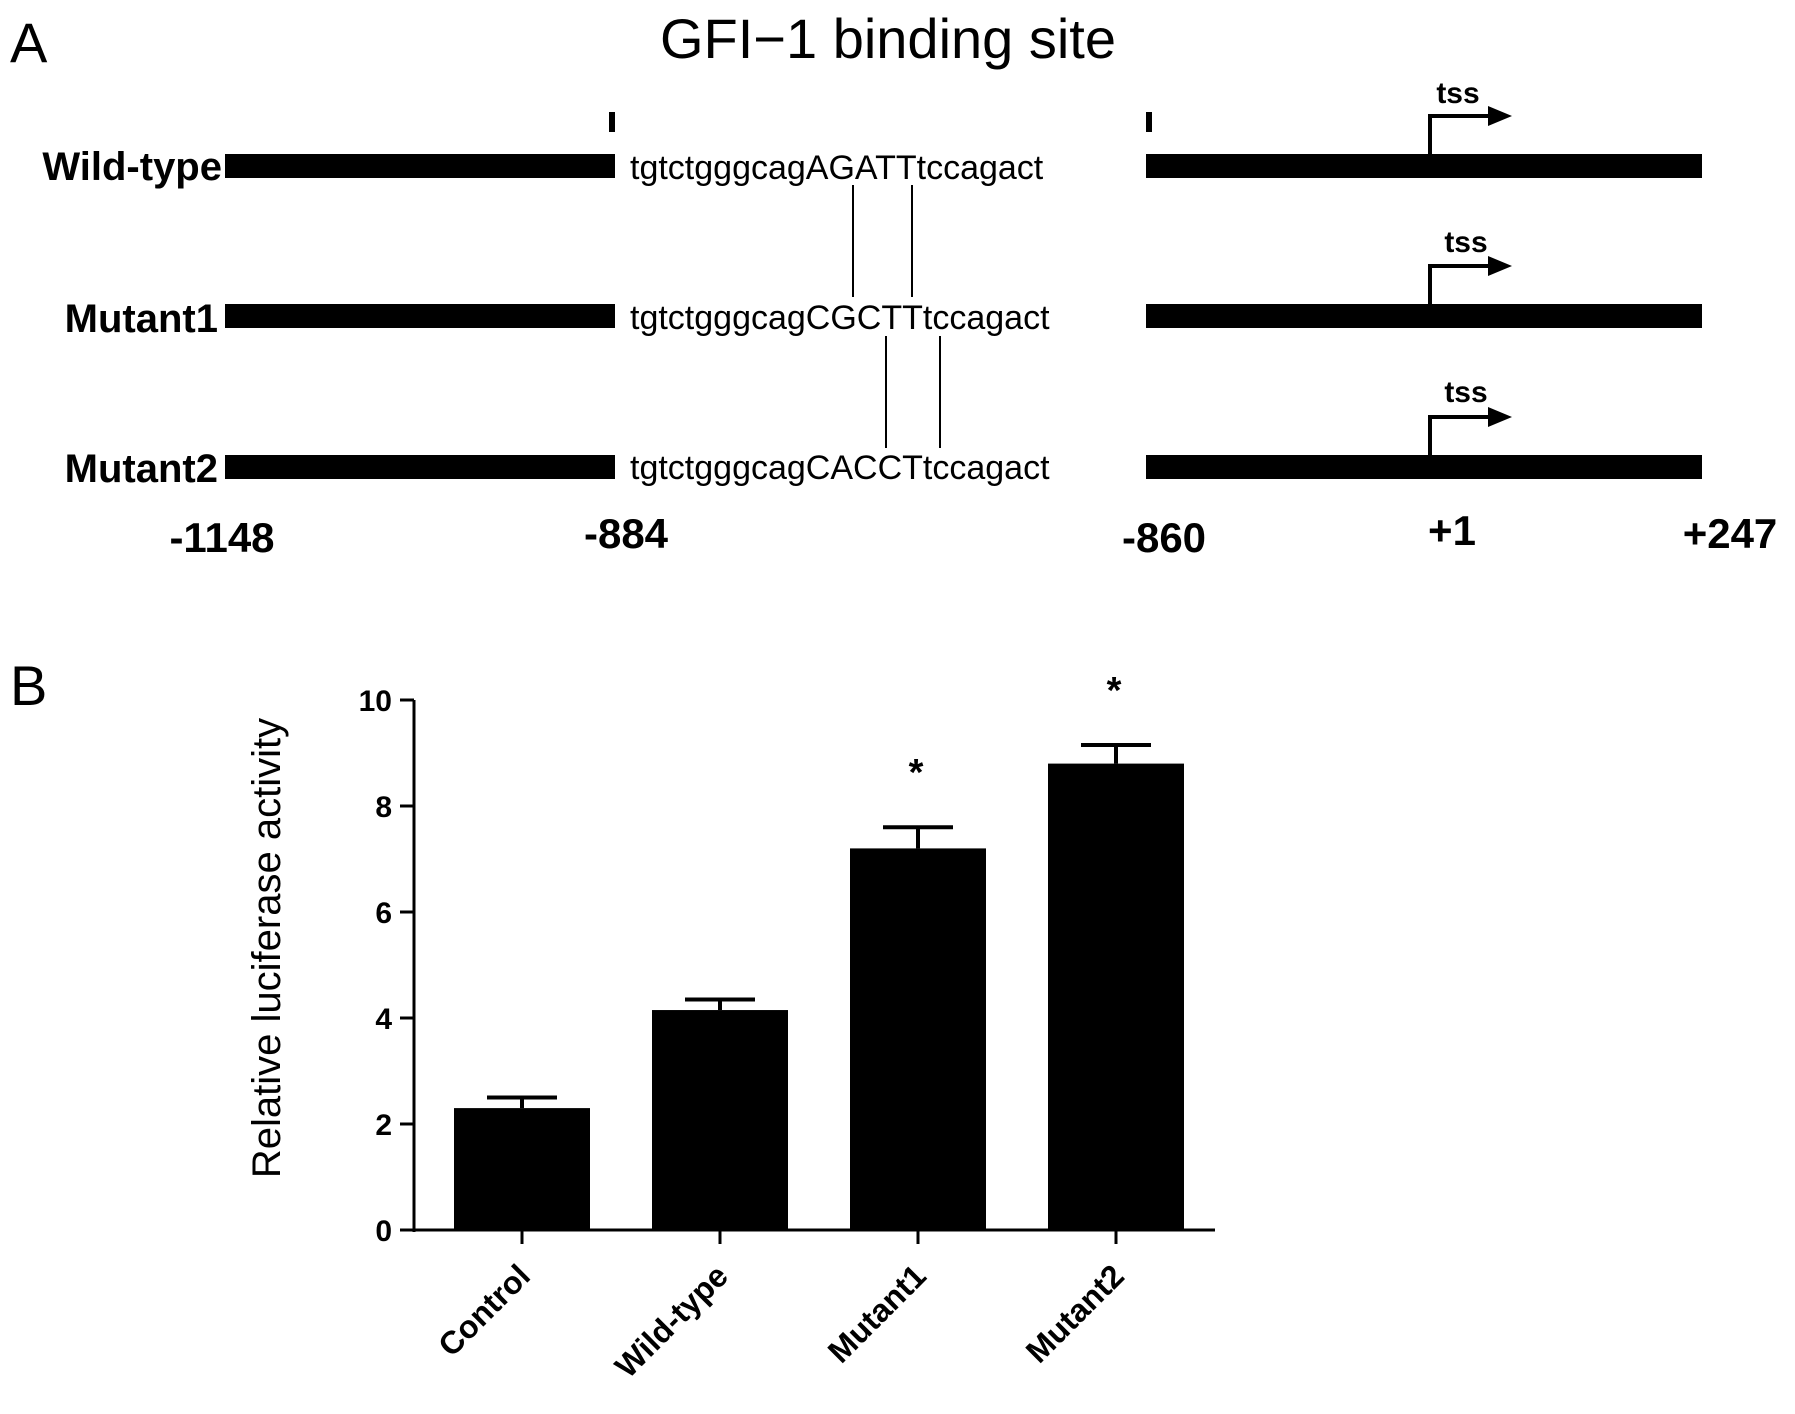 The image size is (1795, 1414). I want to click on y-tick-label: 2, so click(383, 1125).